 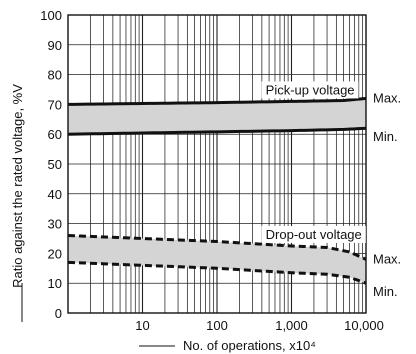 I want to click on y-tick-label: 80, so click(x=55, y=75).